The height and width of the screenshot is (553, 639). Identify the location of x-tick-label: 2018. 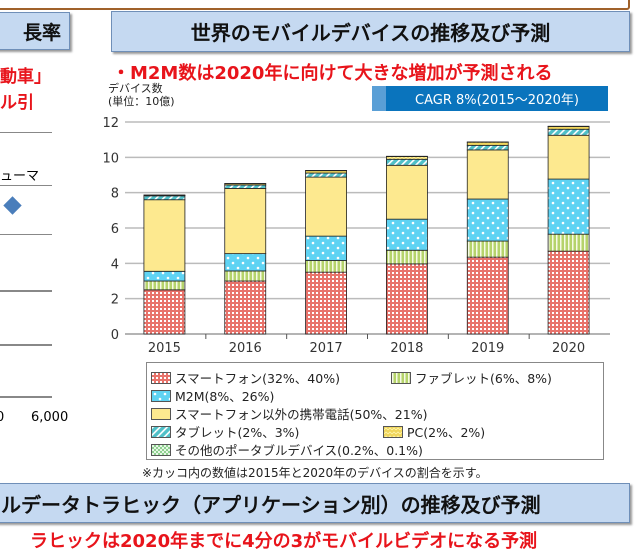
(406, 348).